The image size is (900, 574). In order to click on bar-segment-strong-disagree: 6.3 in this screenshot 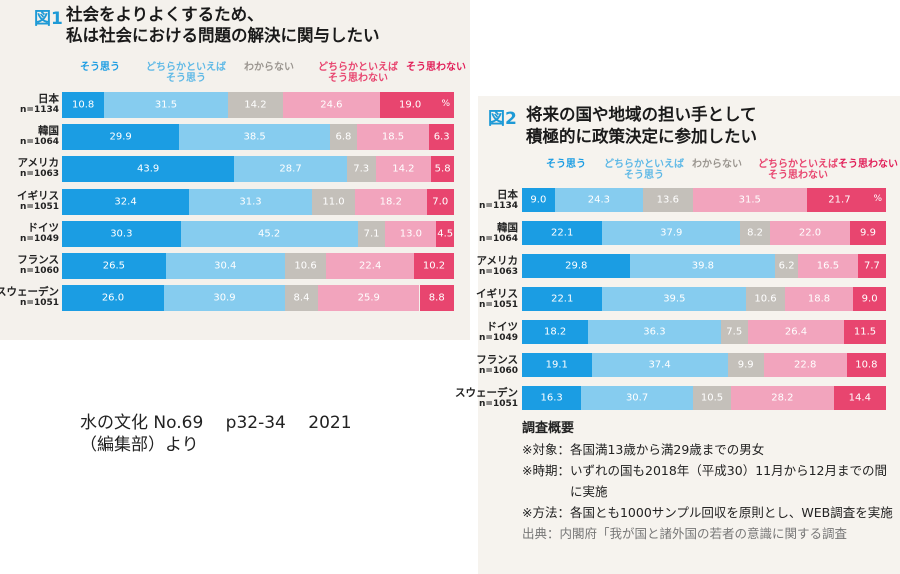, I will do `click(441, 137)`.